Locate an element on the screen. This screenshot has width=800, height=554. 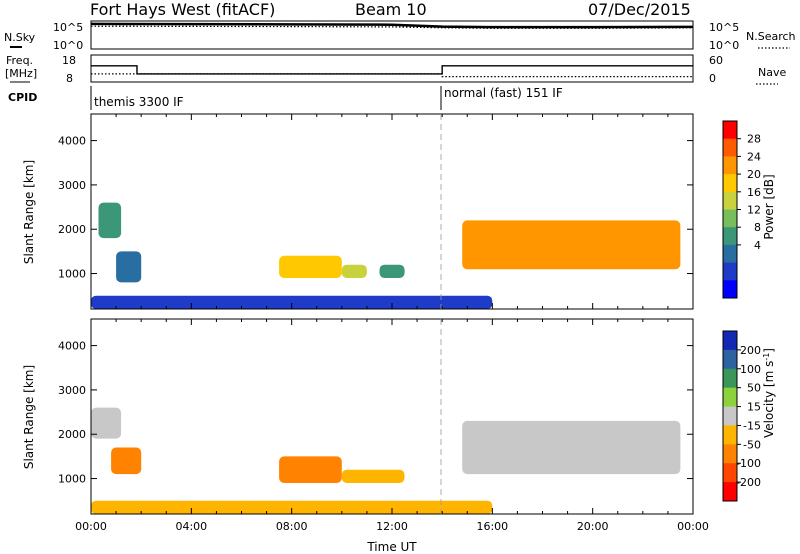
nave-tick-bottom: 0 is located at coordinates (712, 78).